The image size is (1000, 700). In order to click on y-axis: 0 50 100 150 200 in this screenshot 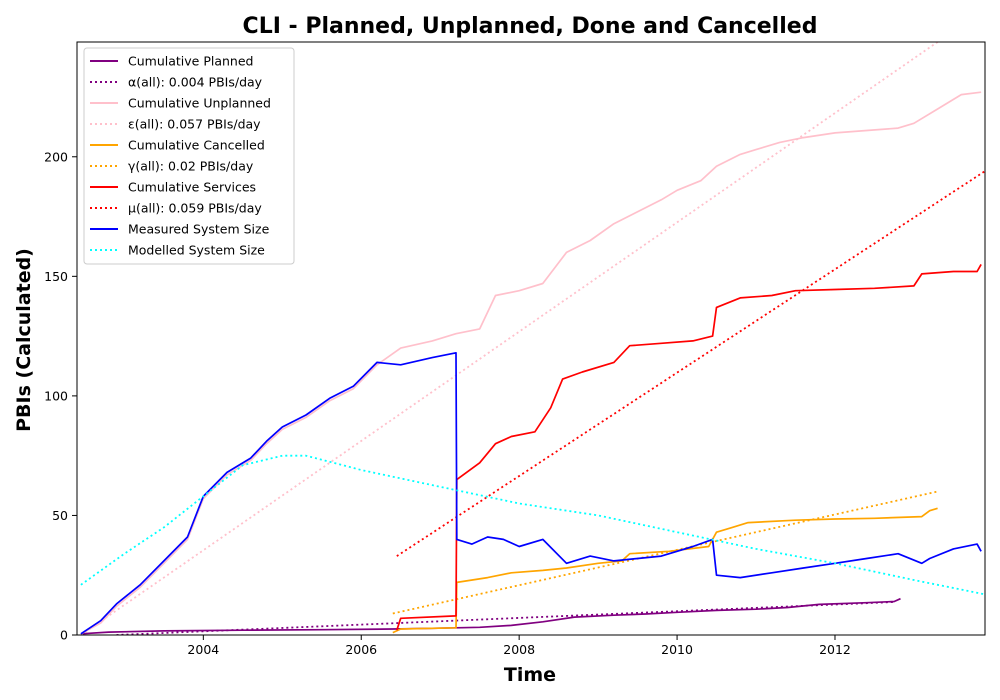, I will do `click(60, 396)`.